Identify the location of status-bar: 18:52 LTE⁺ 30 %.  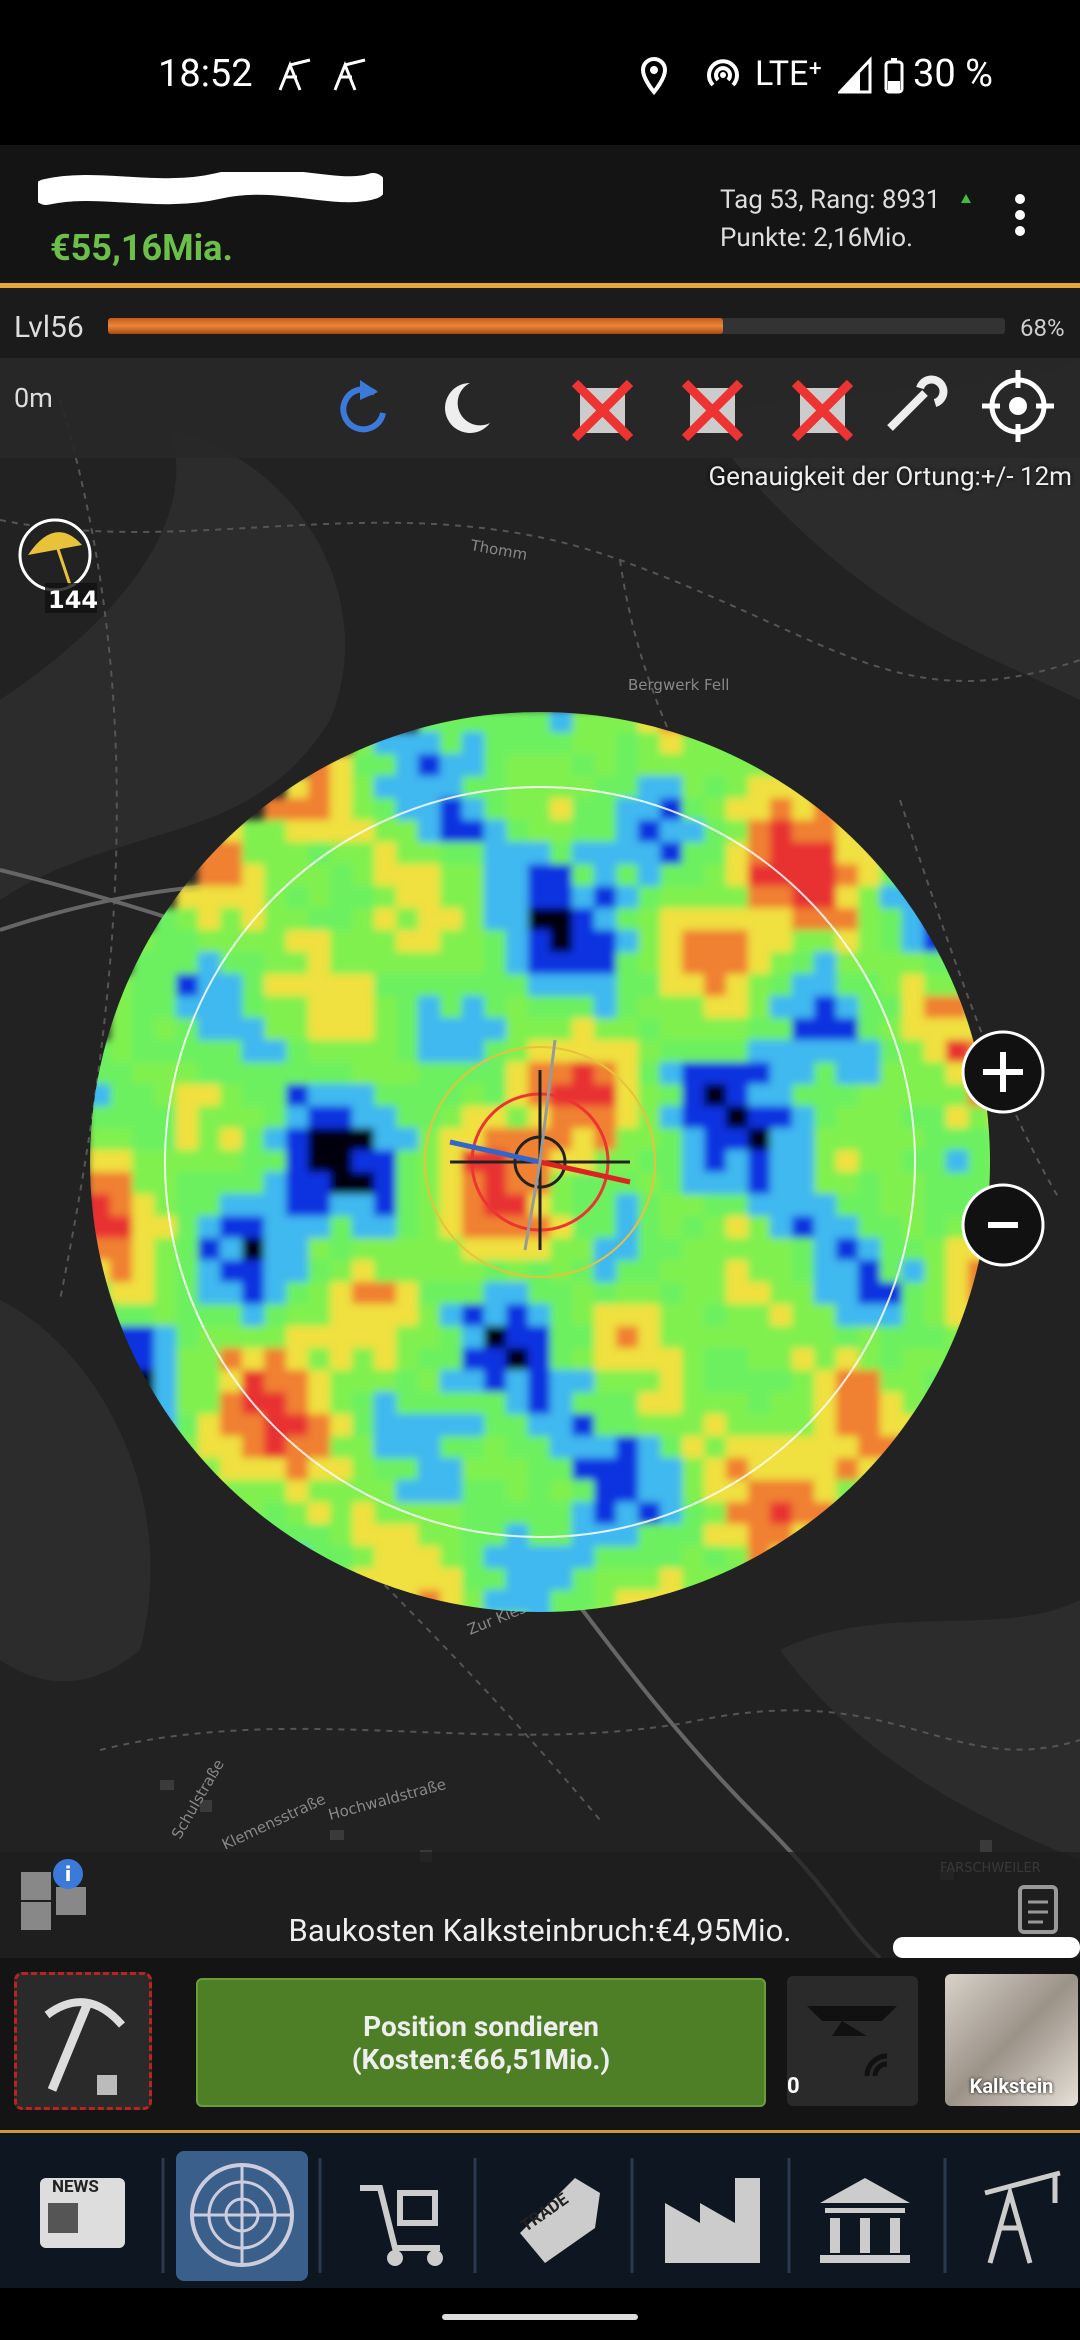
(540, 72).